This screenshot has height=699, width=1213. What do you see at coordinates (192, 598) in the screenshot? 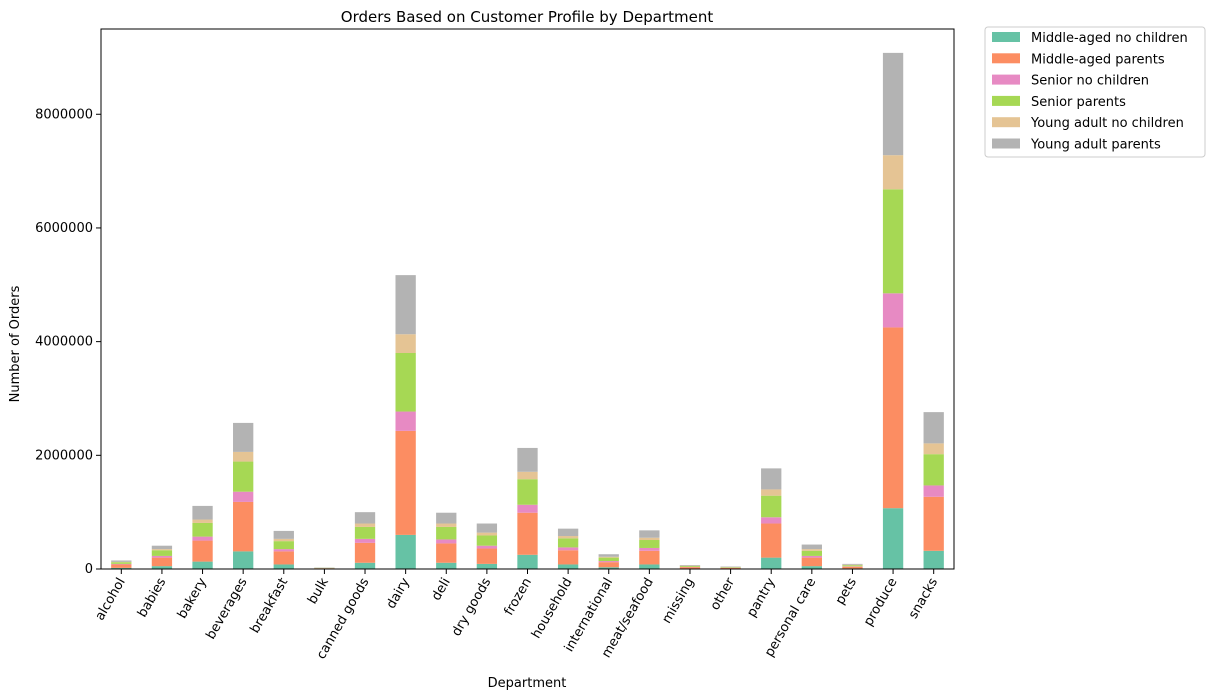
I see `x-tick-label: bakery` at bounding box center [192, 598].